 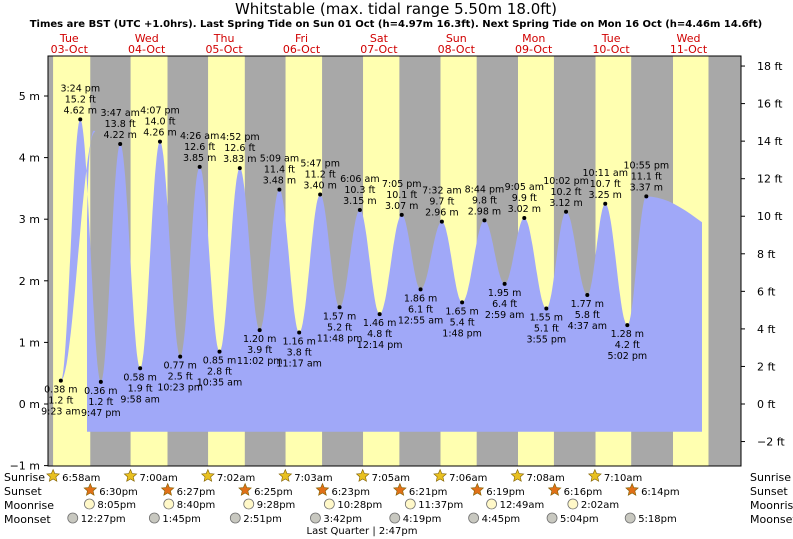 What do you see at coordinates (298, 342) in the screenshot?
I see `tide-height-m: 1.16 m` at bounding box center [298, 342].